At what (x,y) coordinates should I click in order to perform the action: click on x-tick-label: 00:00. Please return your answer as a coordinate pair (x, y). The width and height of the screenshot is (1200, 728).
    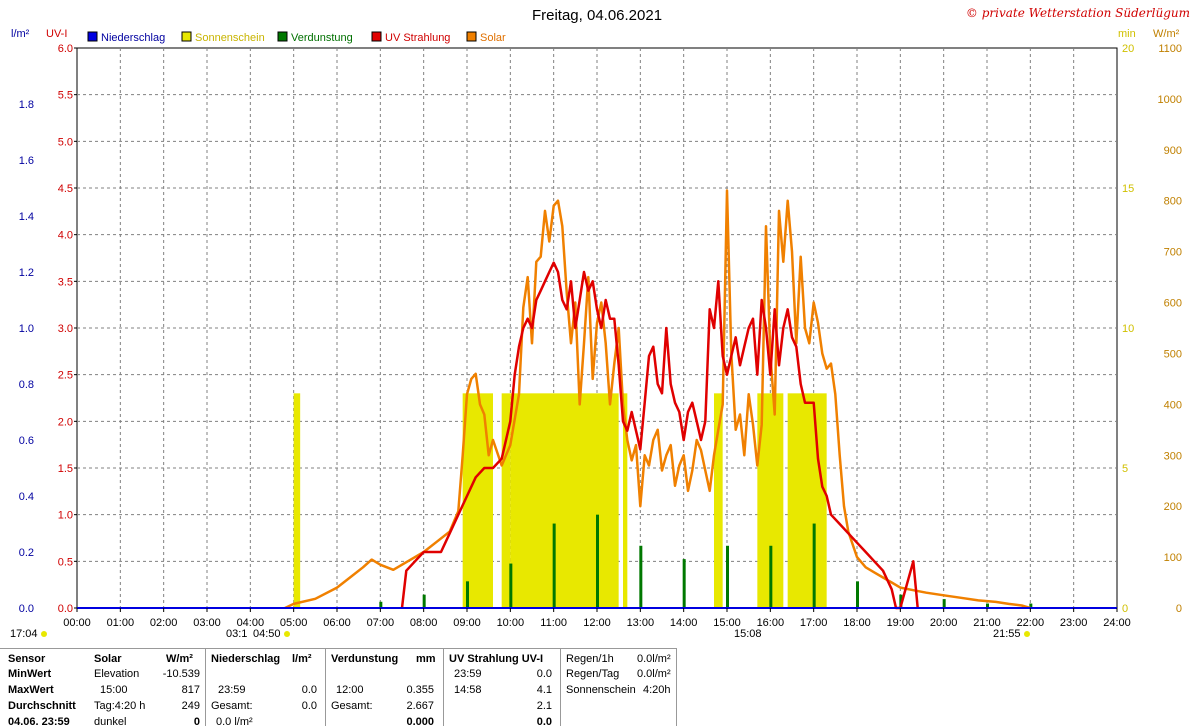
    Looking at the image, I should click on (77, 623).